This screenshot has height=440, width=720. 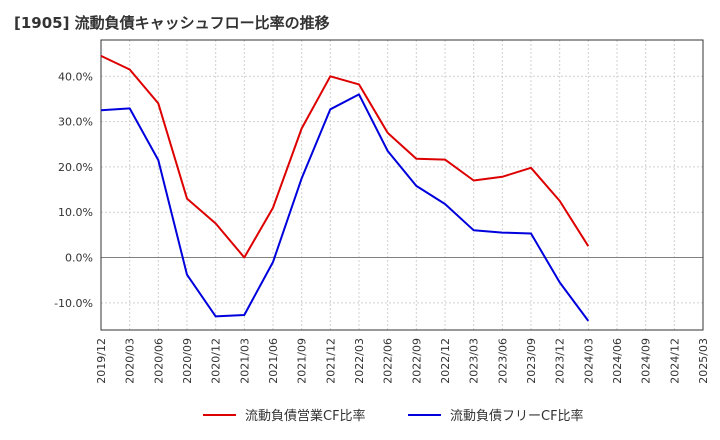 I want to click on legend-label-2: 流動負債フリーCF比率, so click(x=517, y=416).